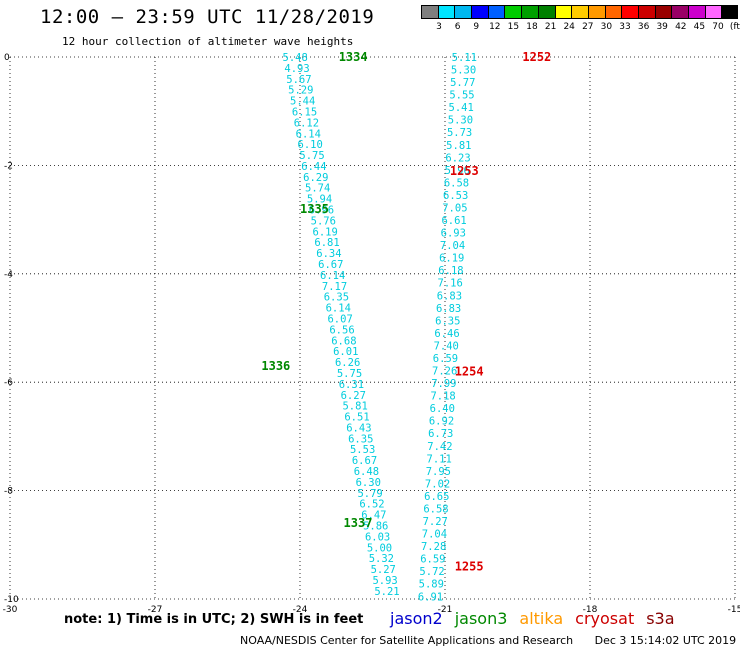 The height and width of the screenshot is (650, 740). I want to click on x-axis-labels: -30 -27 -24 -21 -18 -15, so click(371, 610).